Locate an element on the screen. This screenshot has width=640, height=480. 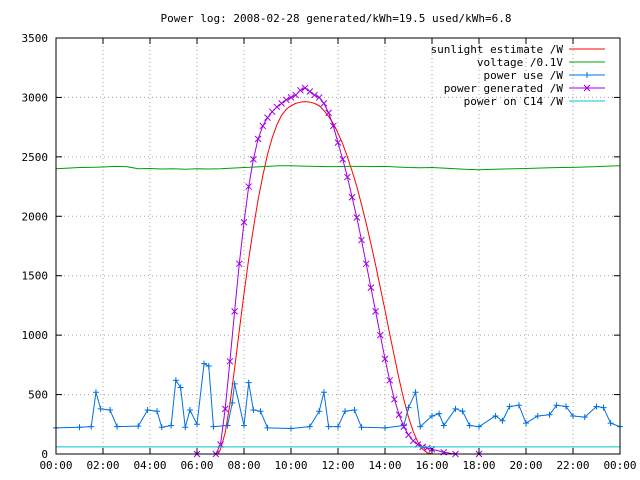
series-voltage-0-1v is located at coordinates (338, 168).